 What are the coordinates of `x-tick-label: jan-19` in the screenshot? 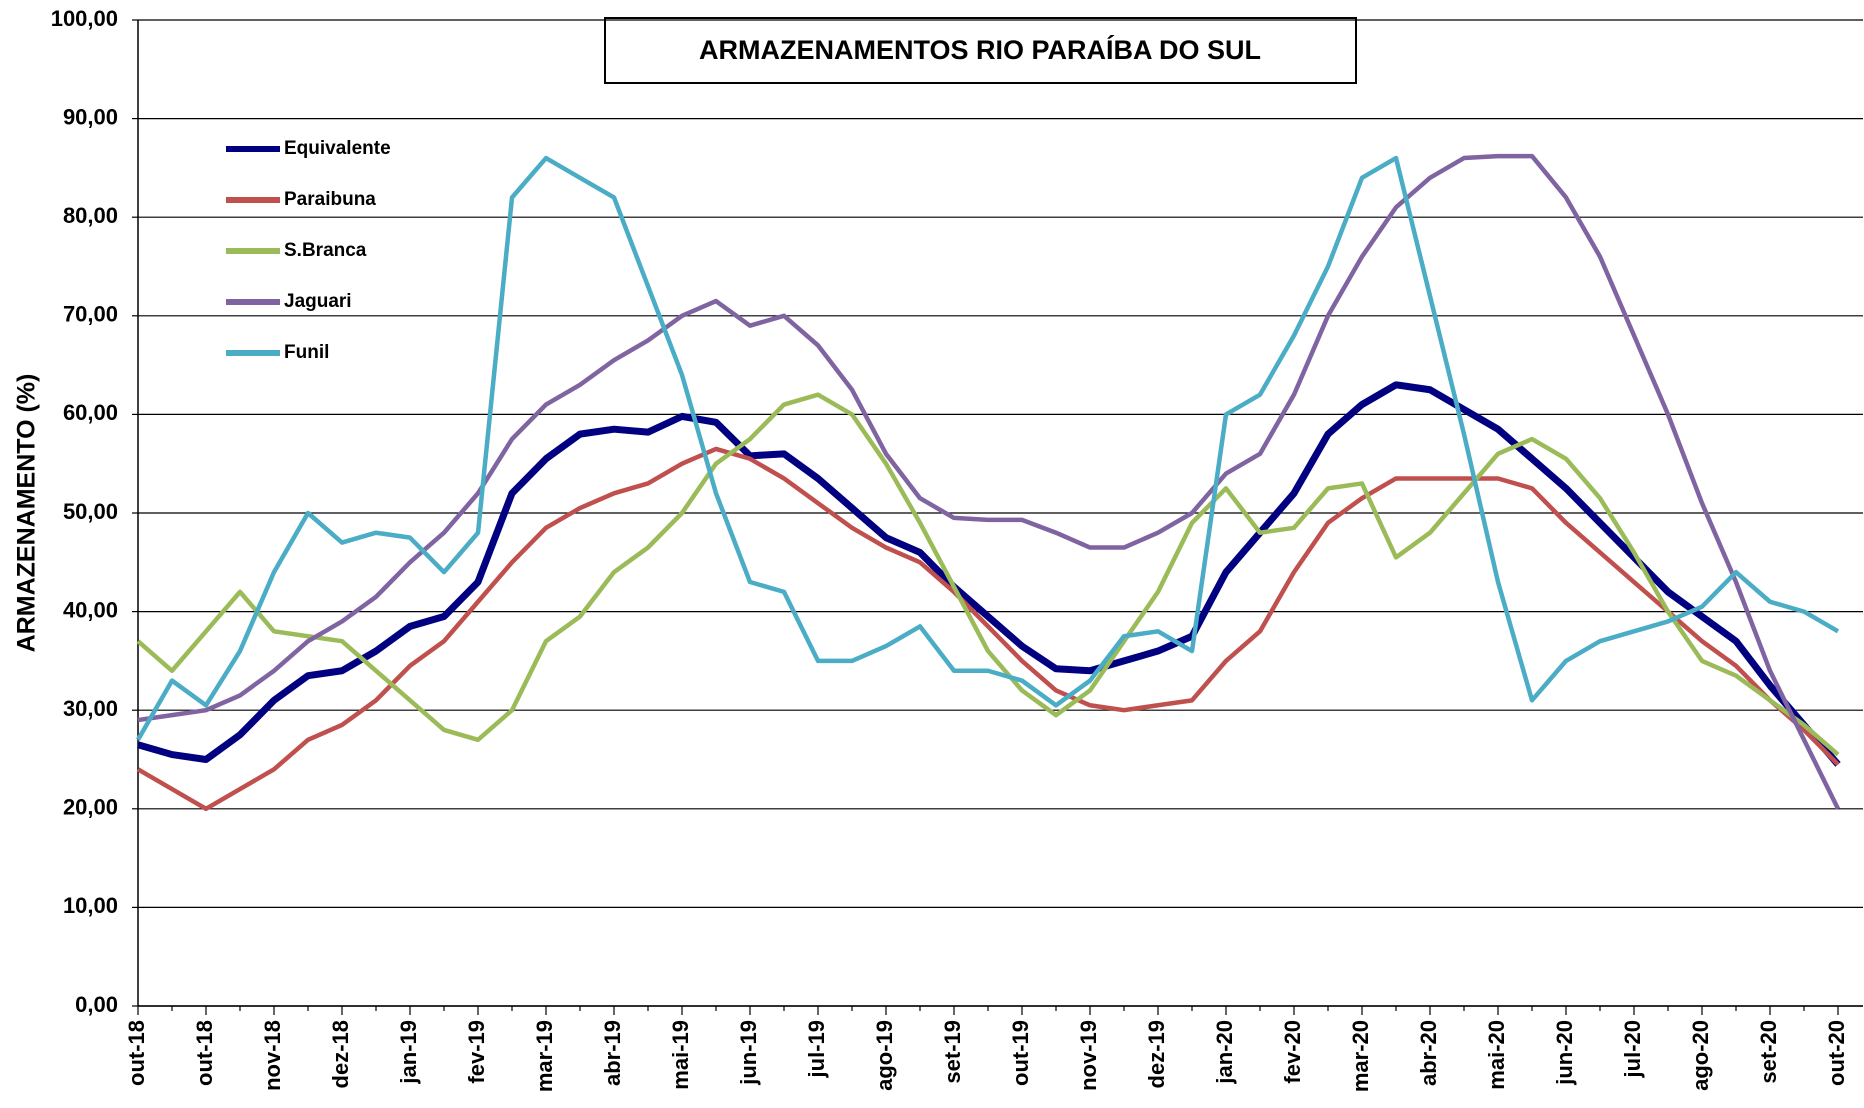 It's located at (408, 1052).